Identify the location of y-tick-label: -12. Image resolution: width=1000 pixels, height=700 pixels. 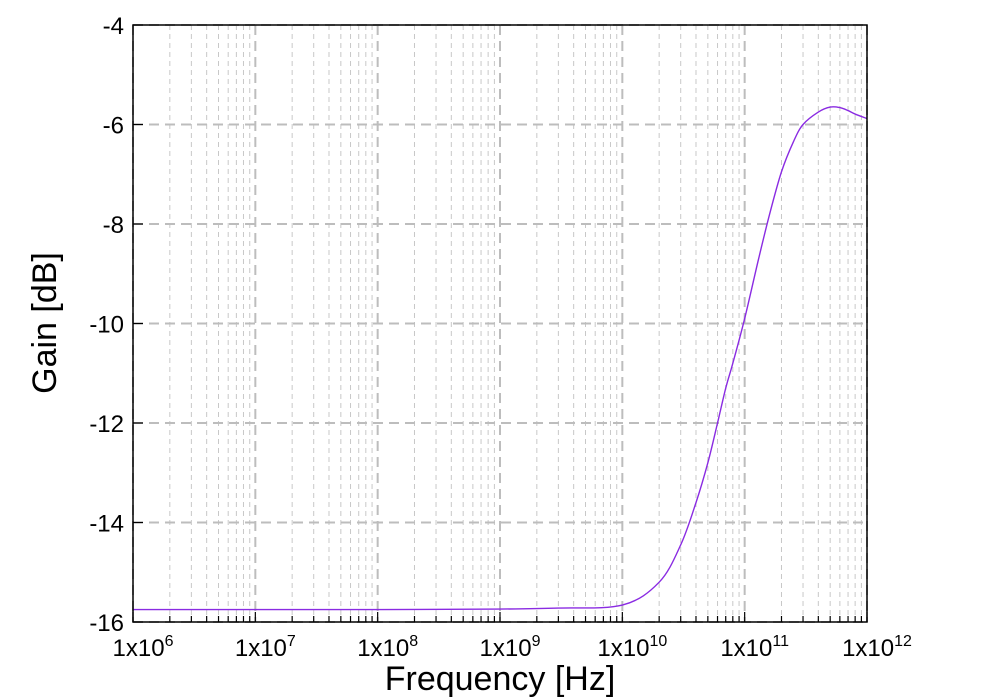
(106, 424).